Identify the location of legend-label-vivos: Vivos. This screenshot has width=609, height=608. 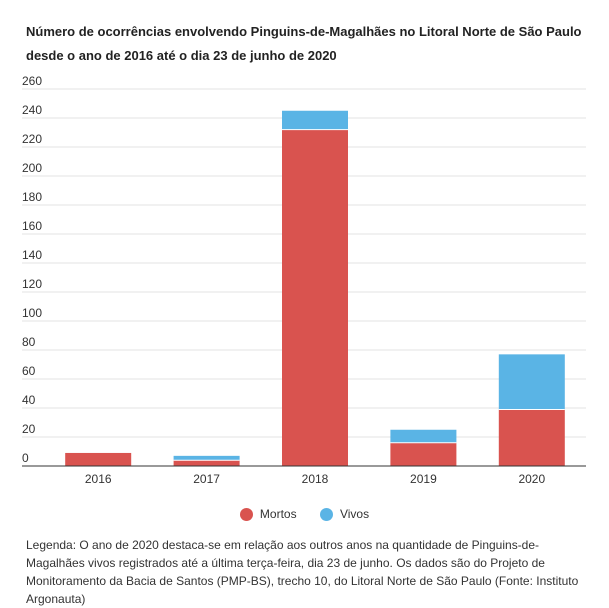
(354, 514).